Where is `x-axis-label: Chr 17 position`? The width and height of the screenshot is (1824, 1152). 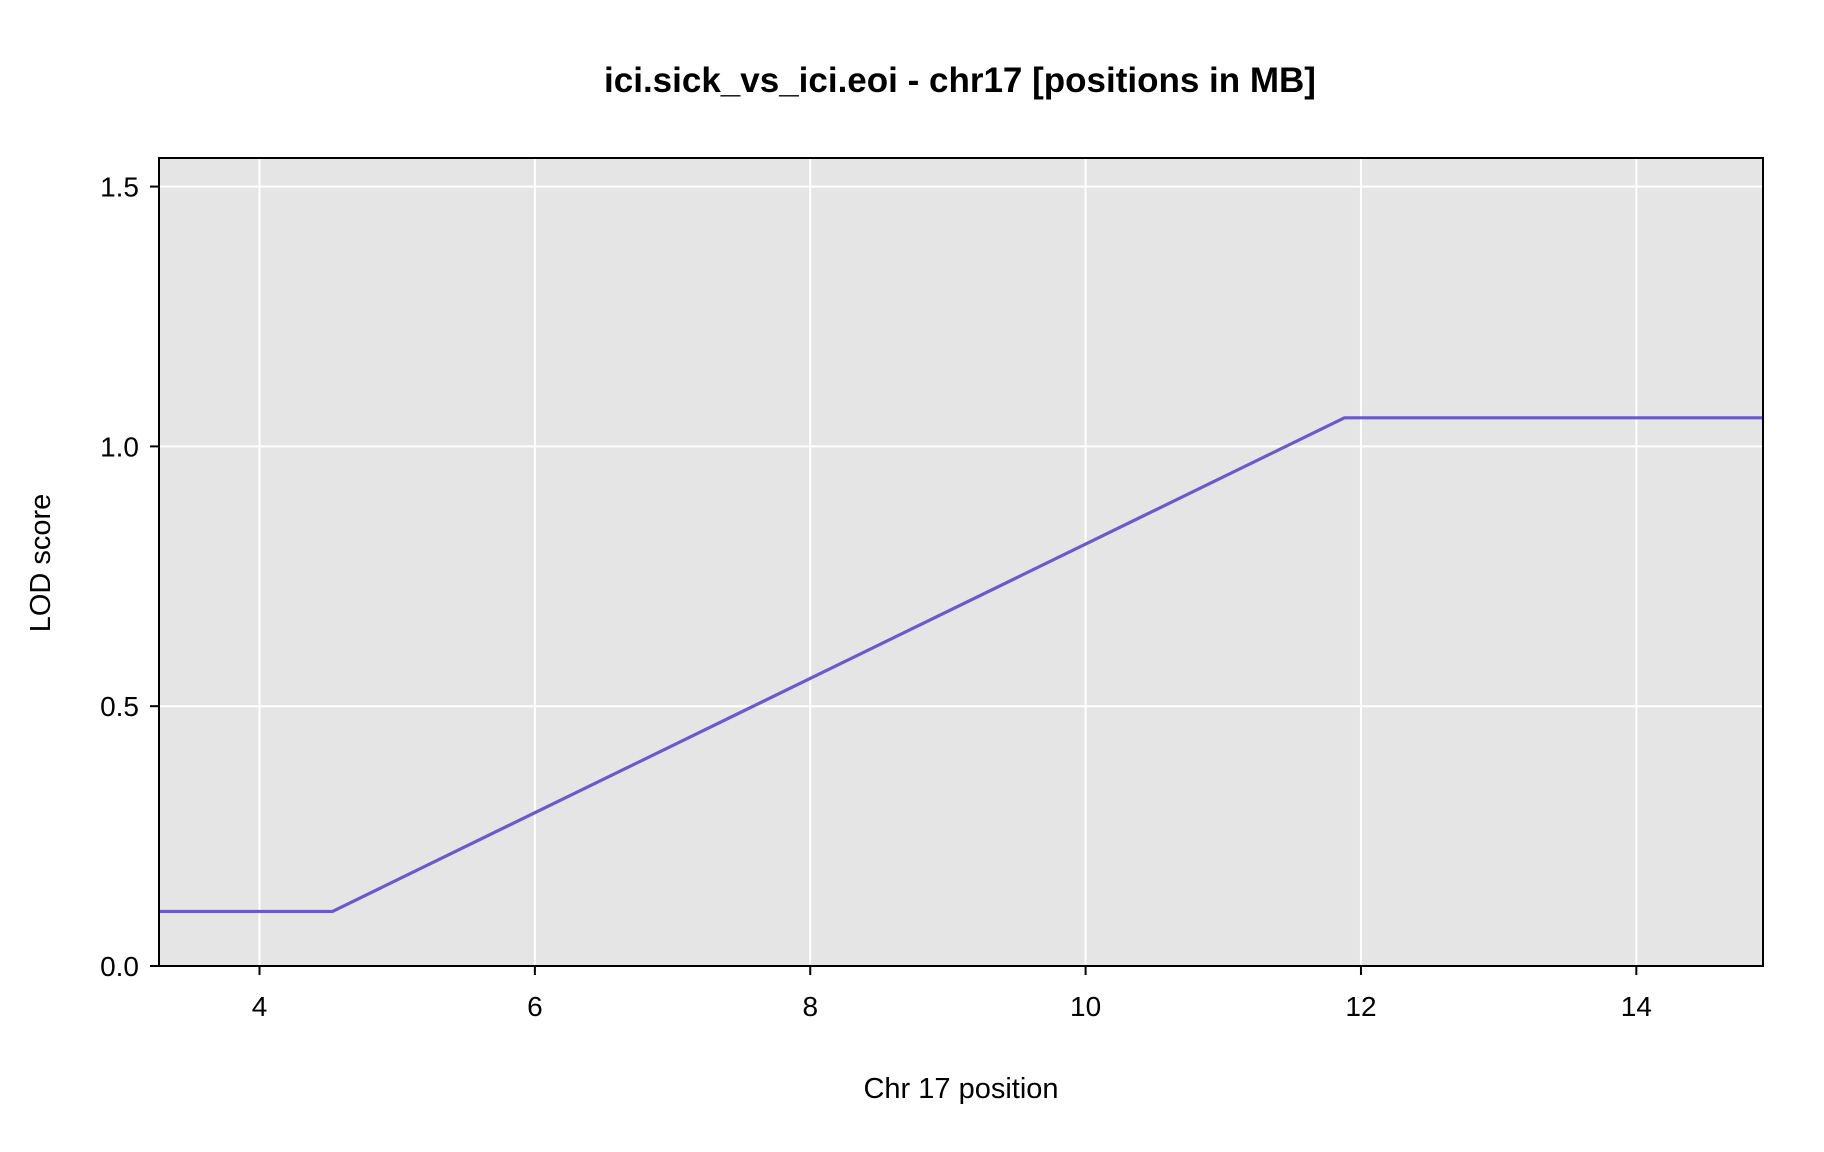 x-axis-label: Chr 17 position is located at coordinates (960, 1089).